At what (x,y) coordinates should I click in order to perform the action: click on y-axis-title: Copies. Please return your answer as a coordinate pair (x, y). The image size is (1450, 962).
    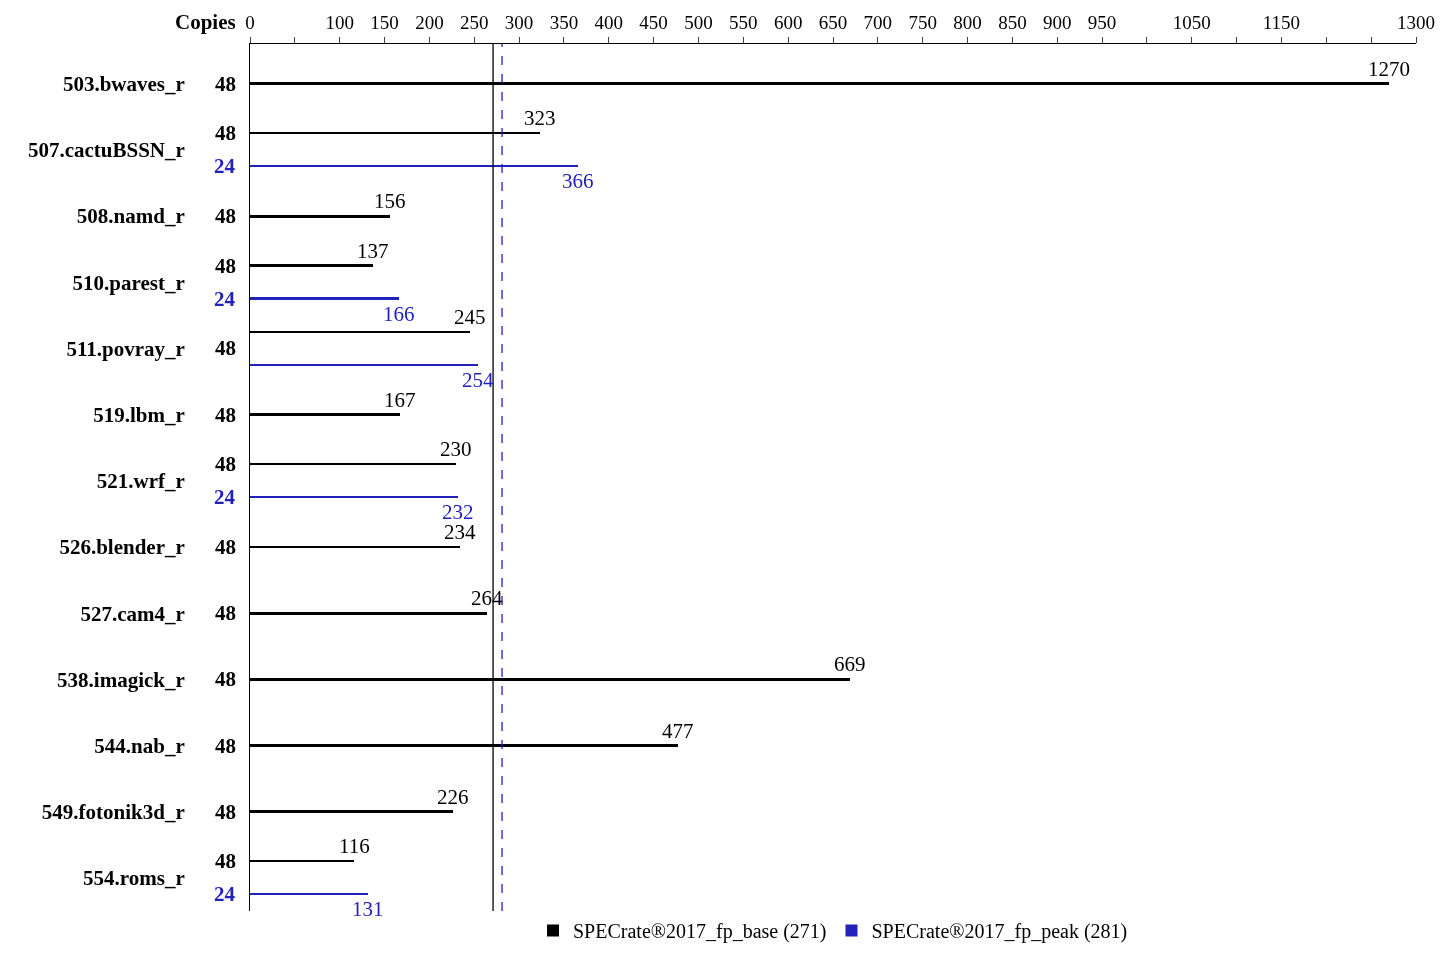
    Looking at the image, I should click on (205, 22).